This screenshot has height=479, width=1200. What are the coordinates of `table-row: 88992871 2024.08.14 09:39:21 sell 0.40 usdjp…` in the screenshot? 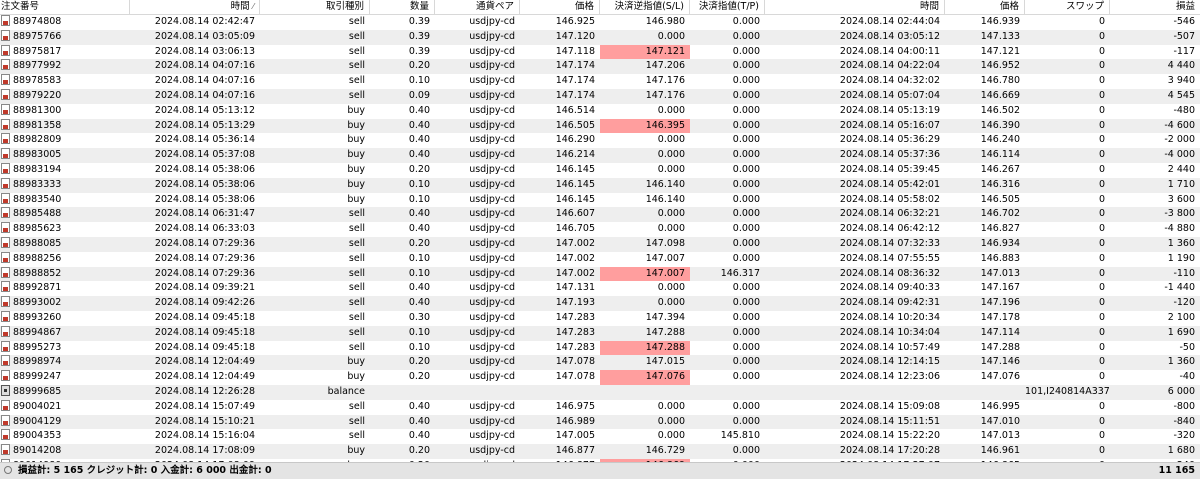 It's located at (600, 288).